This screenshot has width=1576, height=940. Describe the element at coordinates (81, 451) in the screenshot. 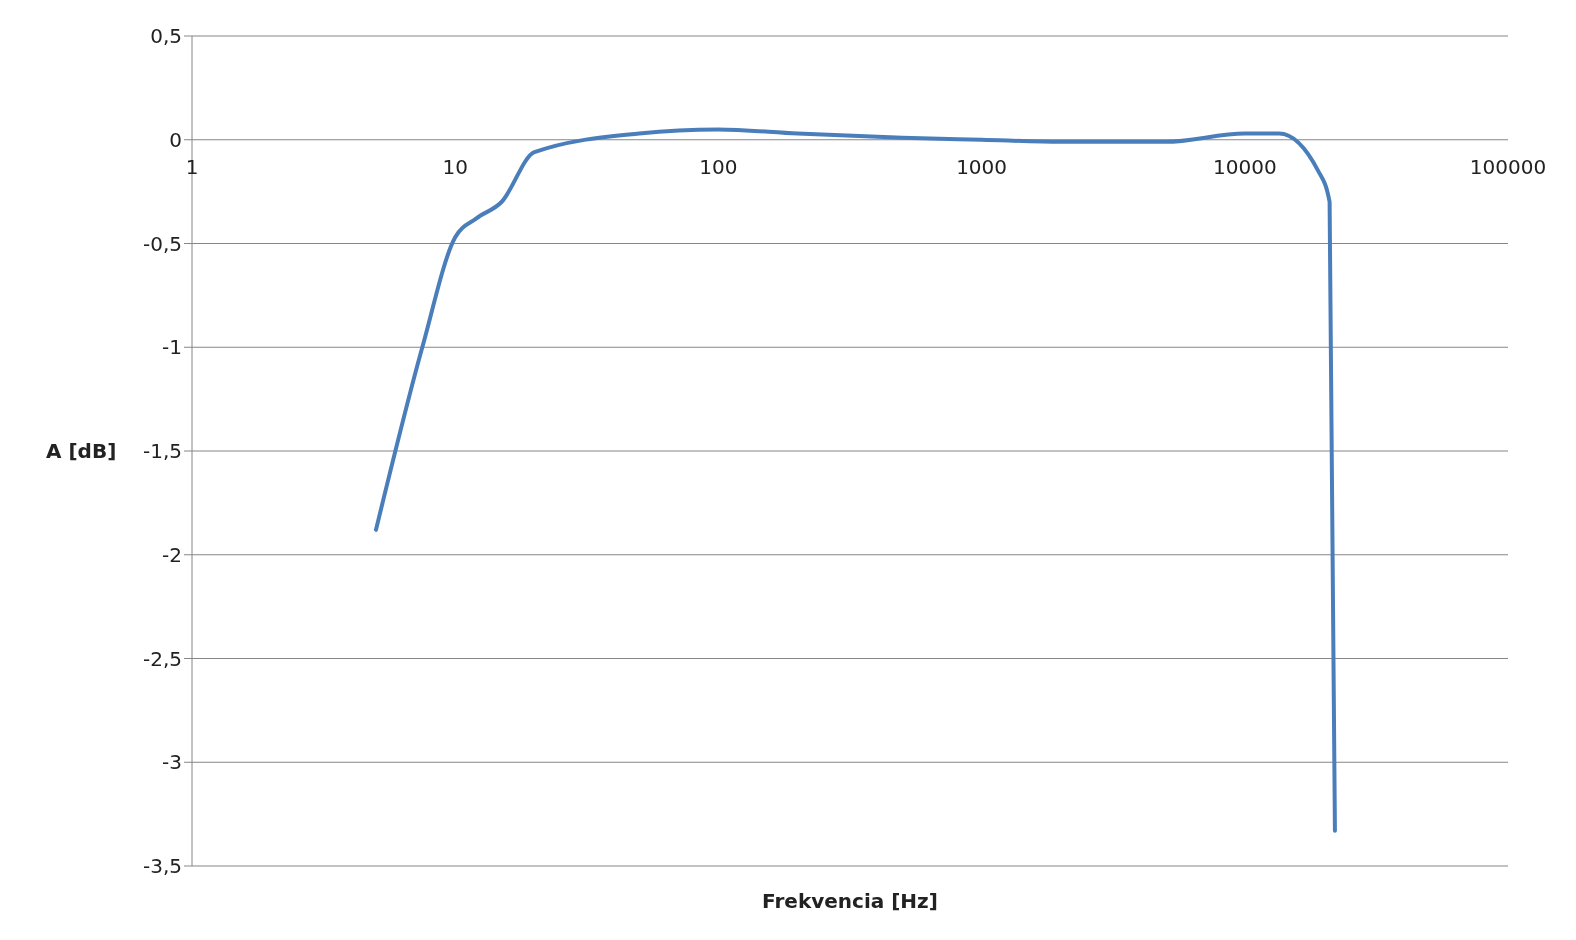

I see `y-axis-title: A [dB]` at that location.